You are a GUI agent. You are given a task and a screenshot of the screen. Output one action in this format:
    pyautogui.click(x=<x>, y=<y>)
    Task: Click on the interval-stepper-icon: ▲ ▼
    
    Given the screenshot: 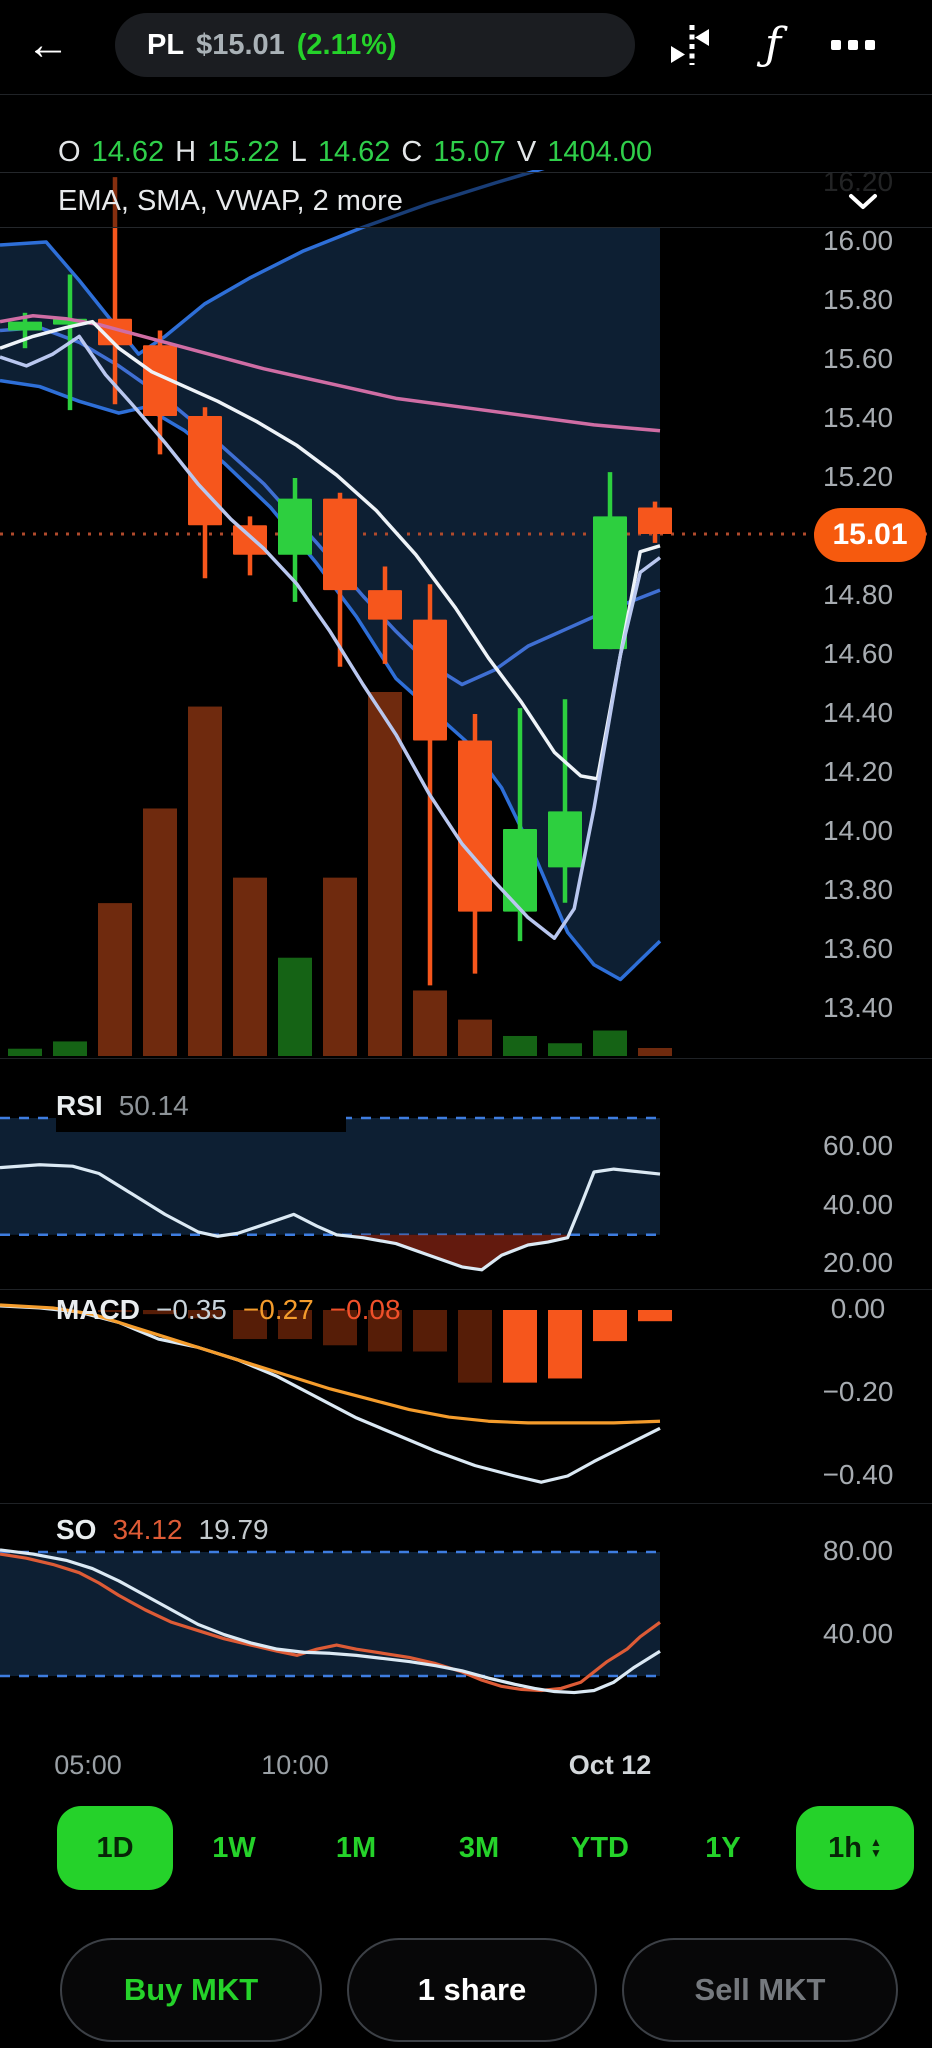 What is the action you would take?
    pyautogui.click(x=875, y=1847)
    